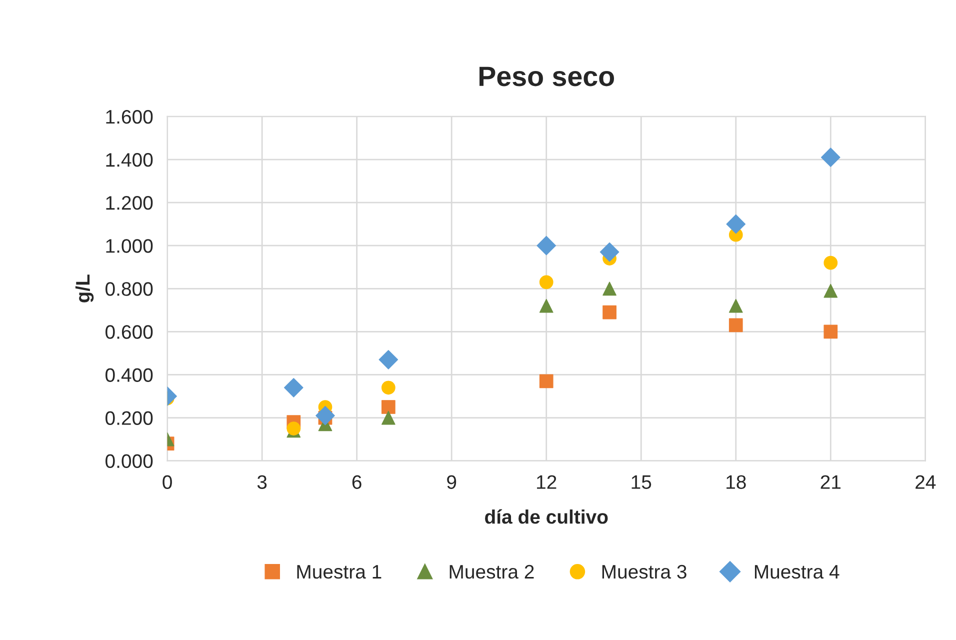 The height and width of the screenshot is (640, 956). I want to click on y-tick-label: 1.400, so click(129, 159).